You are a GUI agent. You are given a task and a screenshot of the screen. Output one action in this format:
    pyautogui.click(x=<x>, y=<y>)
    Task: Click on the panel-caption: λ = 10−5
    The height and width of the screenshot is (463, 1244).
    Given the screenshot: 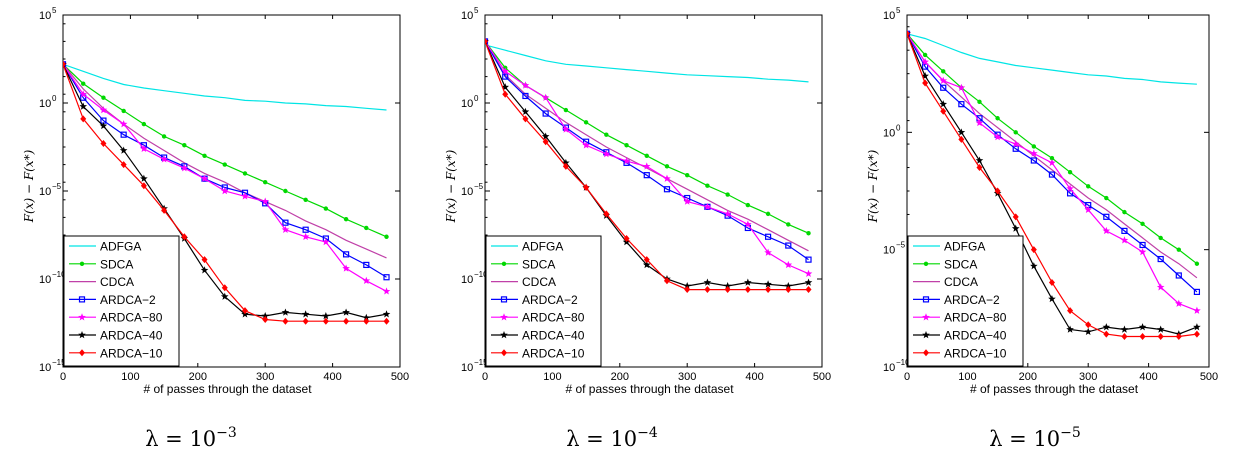 What is the action you would take?
    pyautogui.click(x=1035, y=438)
    